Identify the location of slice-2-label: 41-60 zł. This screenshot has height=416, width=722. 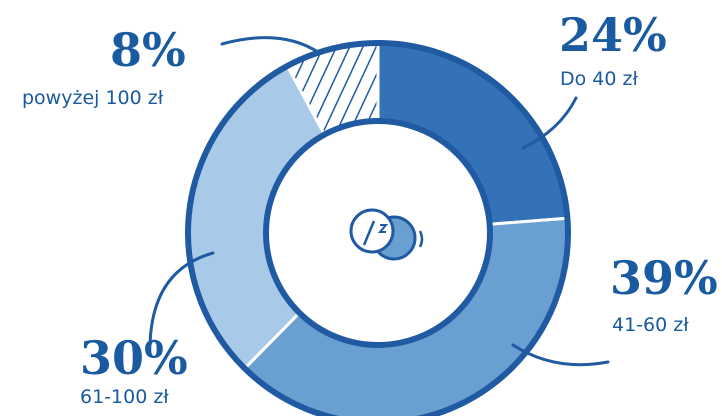
(650, 325).